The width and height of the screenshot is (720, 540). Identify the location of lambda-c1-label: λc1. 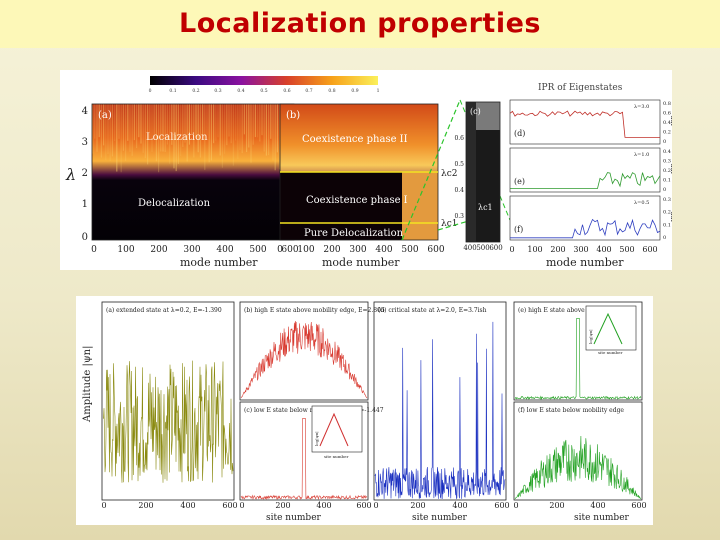
(449, 224).